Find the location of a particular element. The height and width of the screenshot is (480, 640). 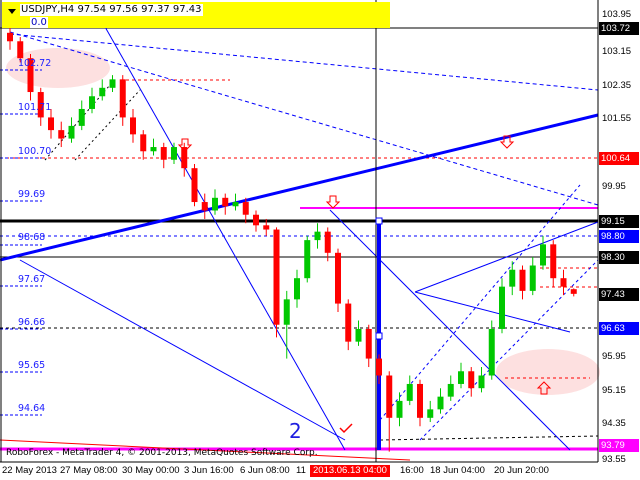

fib-level-lines is located at coordinates (21, 242).